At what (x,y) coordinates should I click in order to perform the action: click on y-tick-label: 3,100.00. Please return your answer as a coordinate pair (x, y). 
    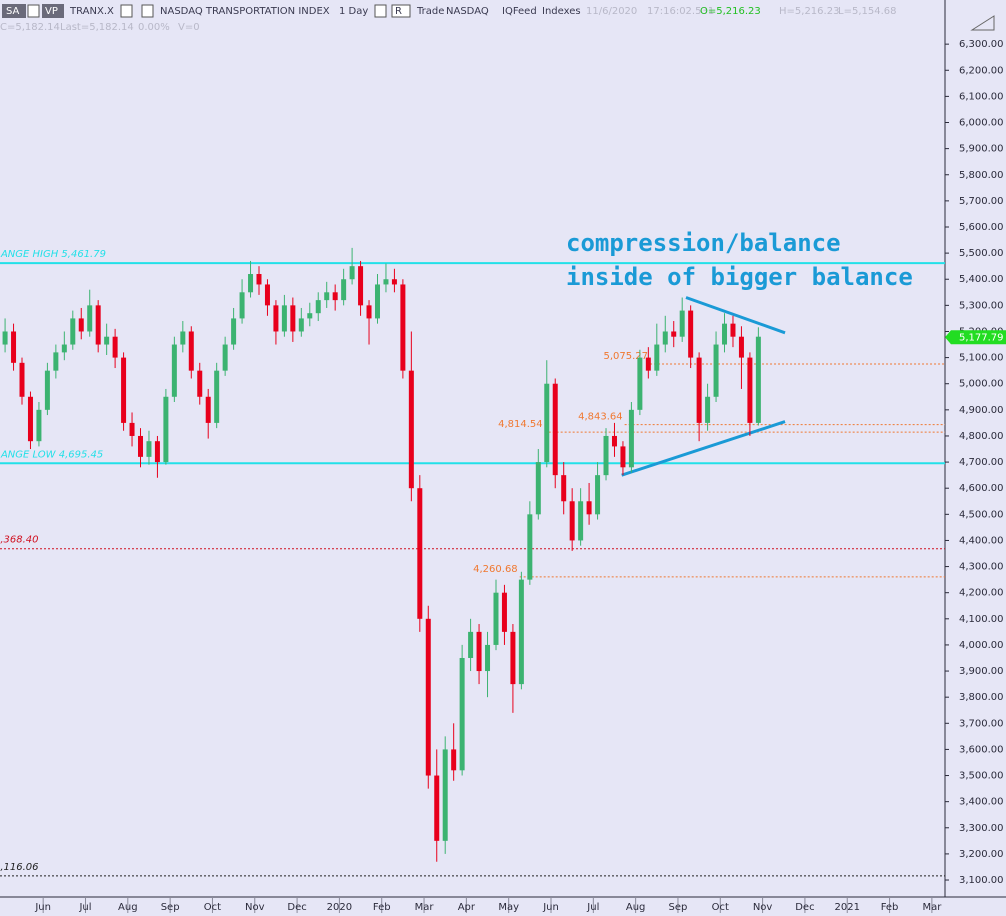
    Looking at the image, I should click on (981, 880).